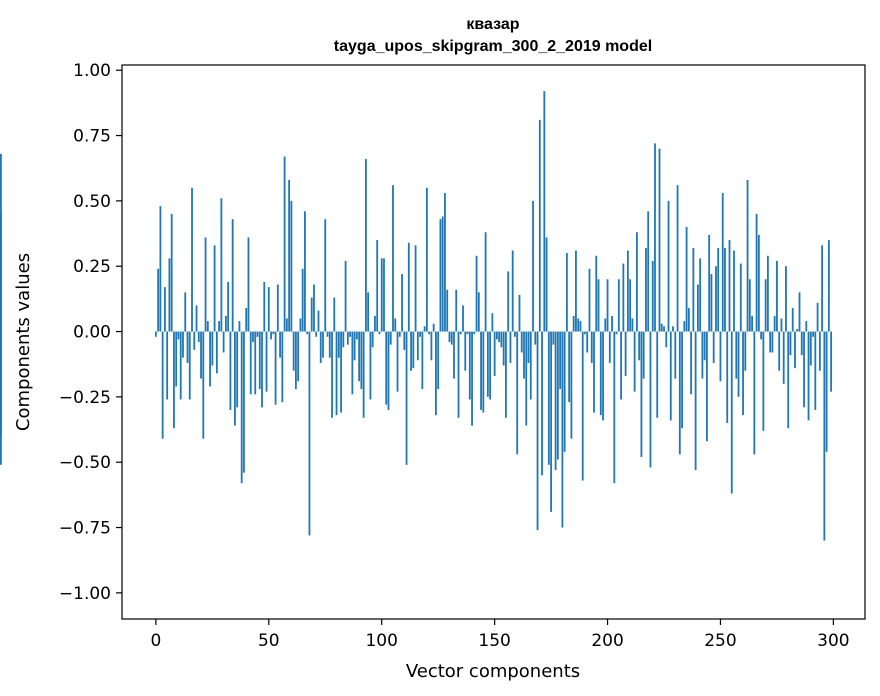 The height and width of the screenshot is (696, 880). Describe the element at coordinates (85, 594) in the screenshot. I see `y-tick-label: −1.00` at that location.